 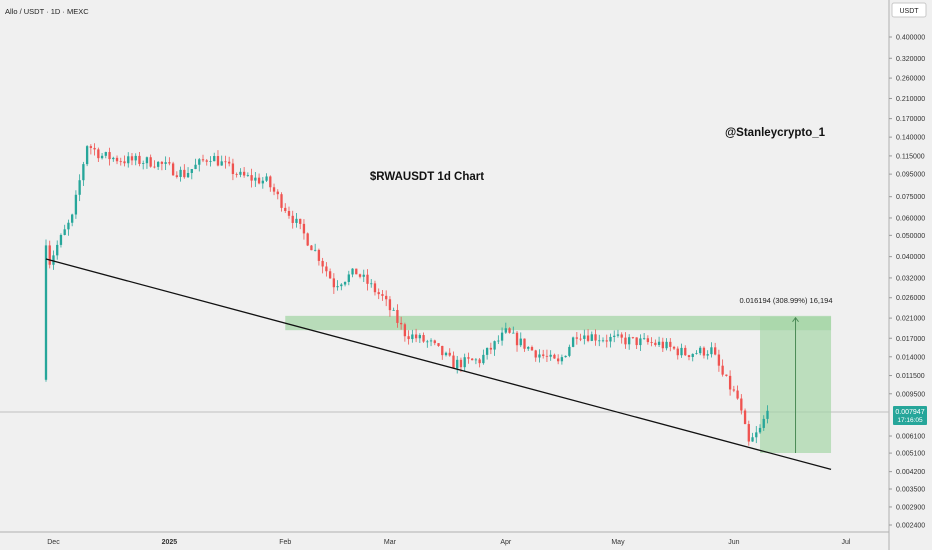 What do you see at coordinates (910, 38) in the screenshot?
I see `y-tick-label: 0.400000` at bounding box center [910, 38].